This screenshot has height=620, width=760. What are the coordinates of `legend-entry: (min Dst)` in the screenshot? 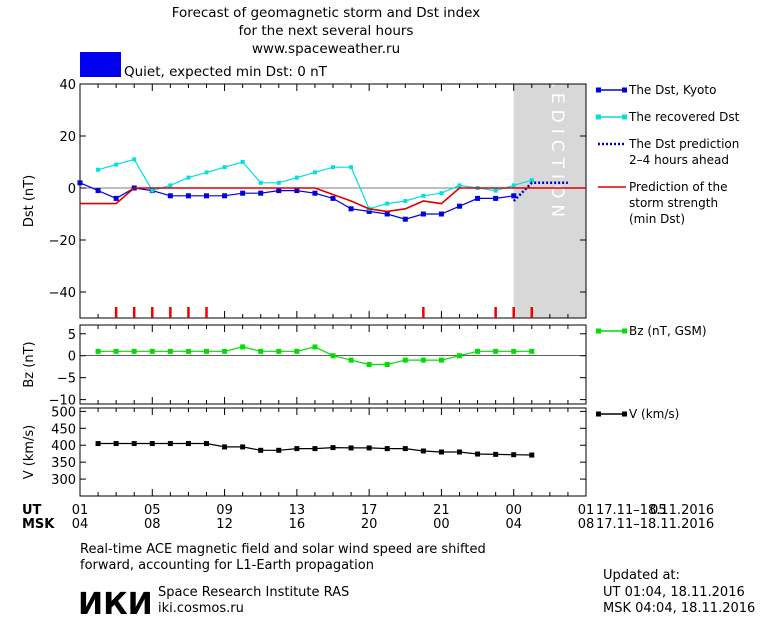 It's located at (657, 219).